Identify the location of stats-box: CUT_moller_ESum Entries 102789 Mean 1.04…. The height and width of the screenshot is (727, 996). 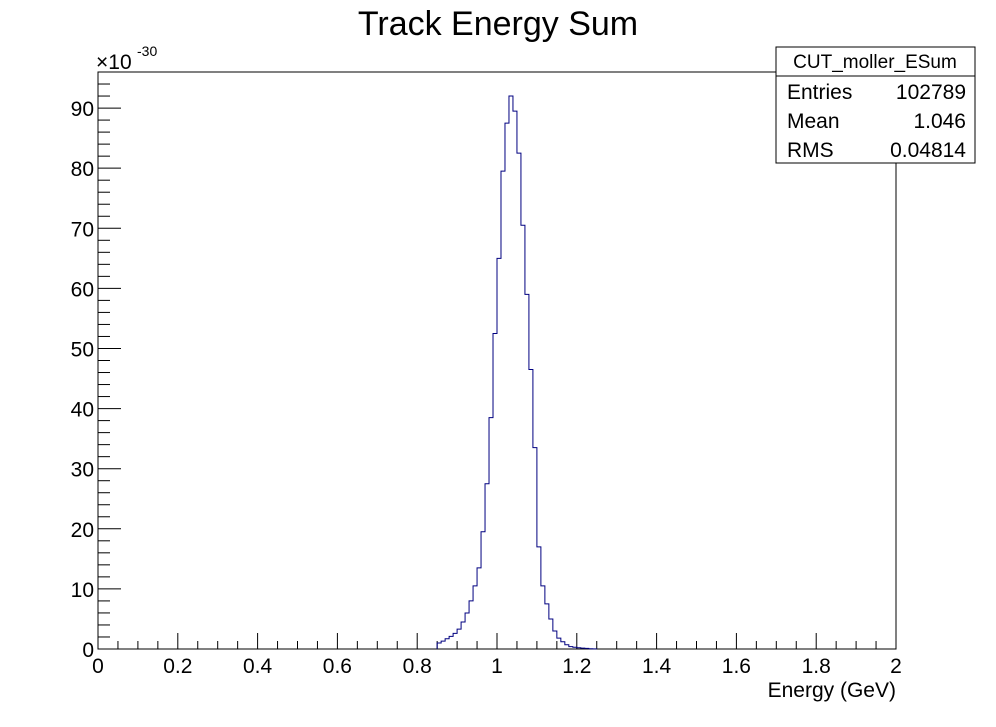
(875, 105).